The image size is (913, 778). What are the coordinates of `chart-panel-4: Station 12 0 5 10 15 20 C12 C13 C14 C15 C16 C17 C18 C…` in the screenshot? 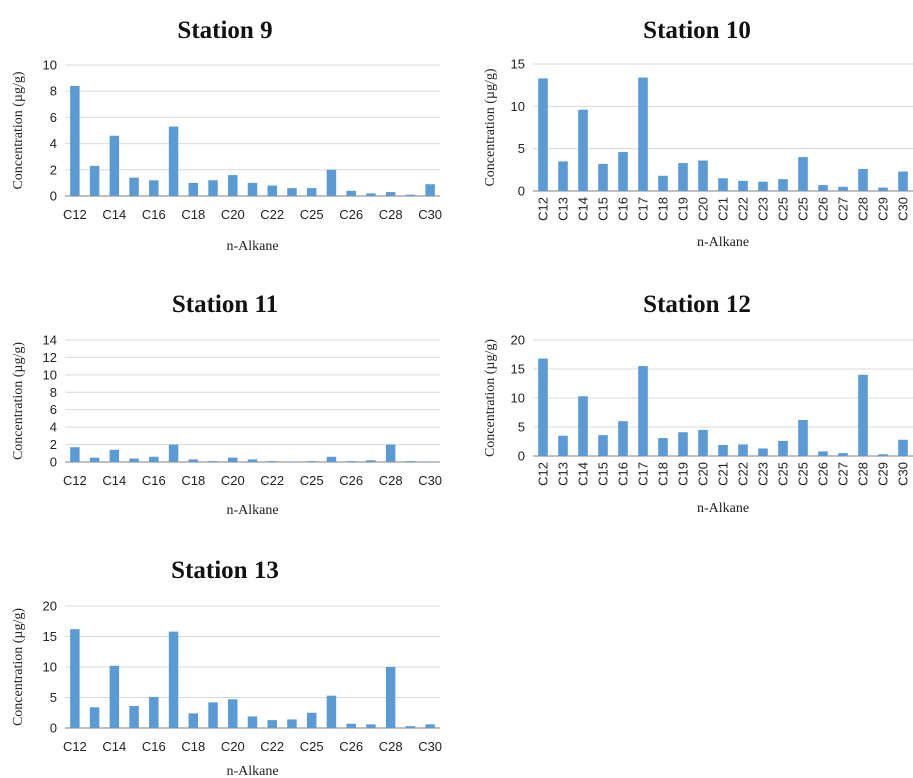 It's located at (698, 403).